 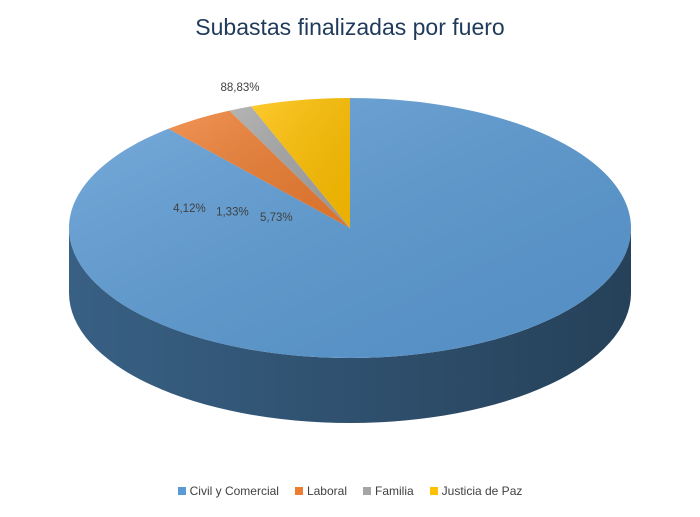 I want to click on data-labels: 88,83% 4,12% 1,33% 5,73%, so click(x=233, y=153).